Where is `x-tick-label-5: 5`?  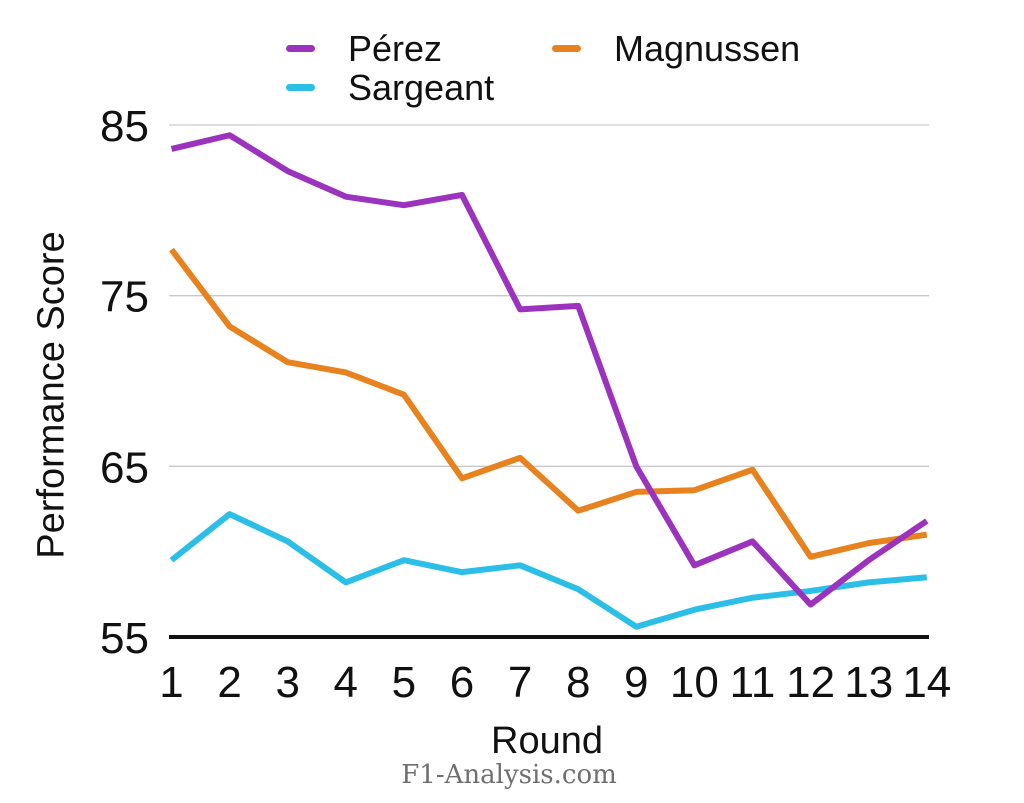
x-tick-label-5: 5 is located at coordinates (404, 682).